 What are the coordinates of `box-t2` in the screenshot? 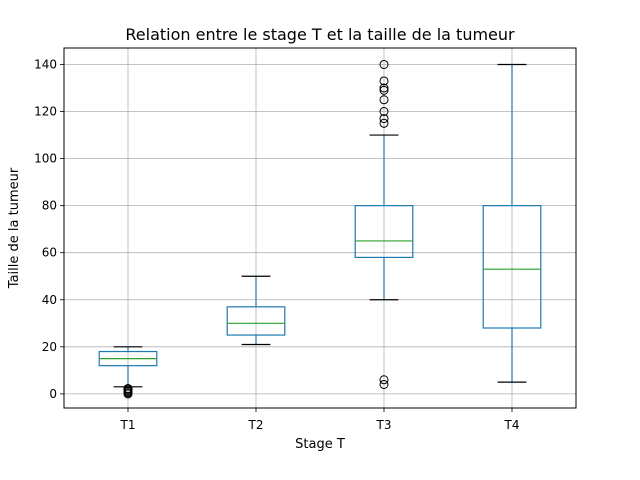 It's located at (256, 310).